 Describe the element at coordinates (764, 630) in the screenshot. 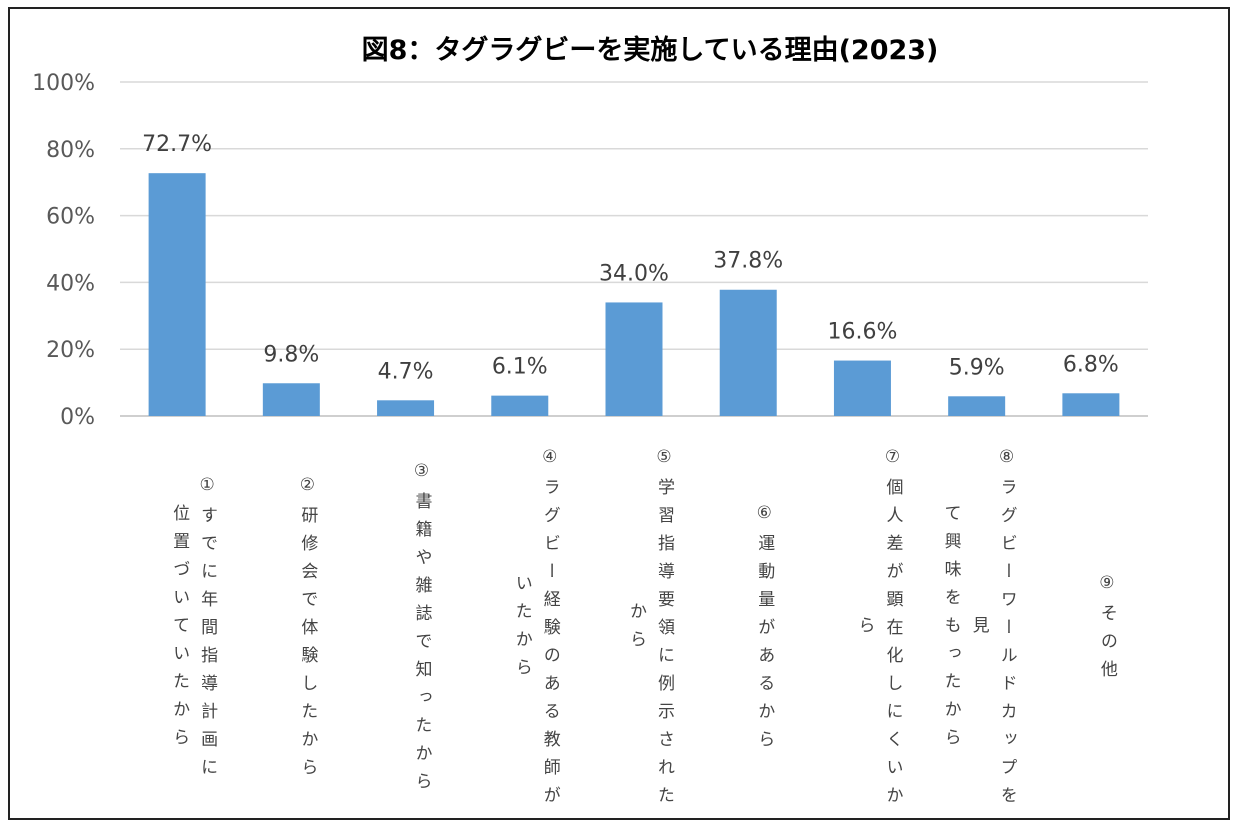

I see `category-label-line: ⑥運動量があるから` at that location.